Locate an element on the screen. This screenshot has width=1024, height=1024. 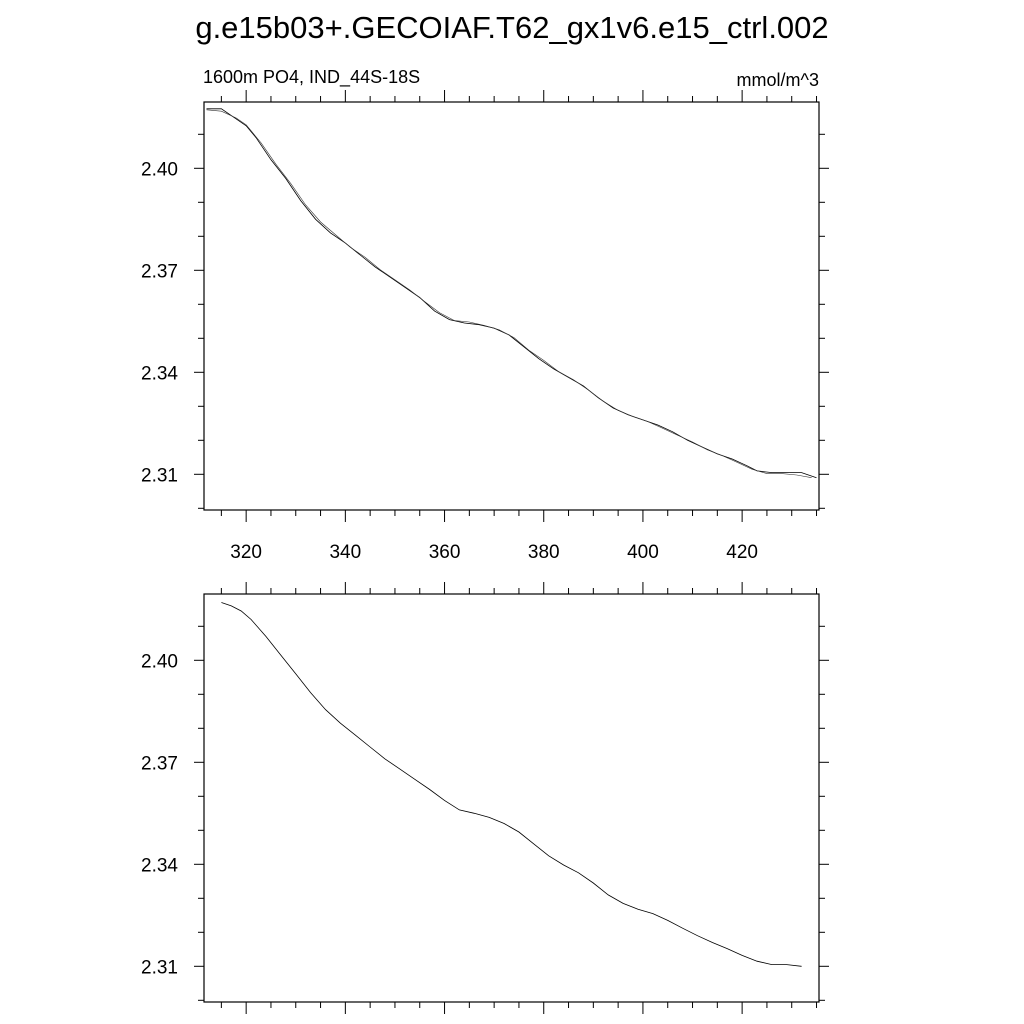
figure-title: g.e15b03+.GECOIAF.T62_gx1v6.e15_ctrl.002 is located at coordinates (511, 27).